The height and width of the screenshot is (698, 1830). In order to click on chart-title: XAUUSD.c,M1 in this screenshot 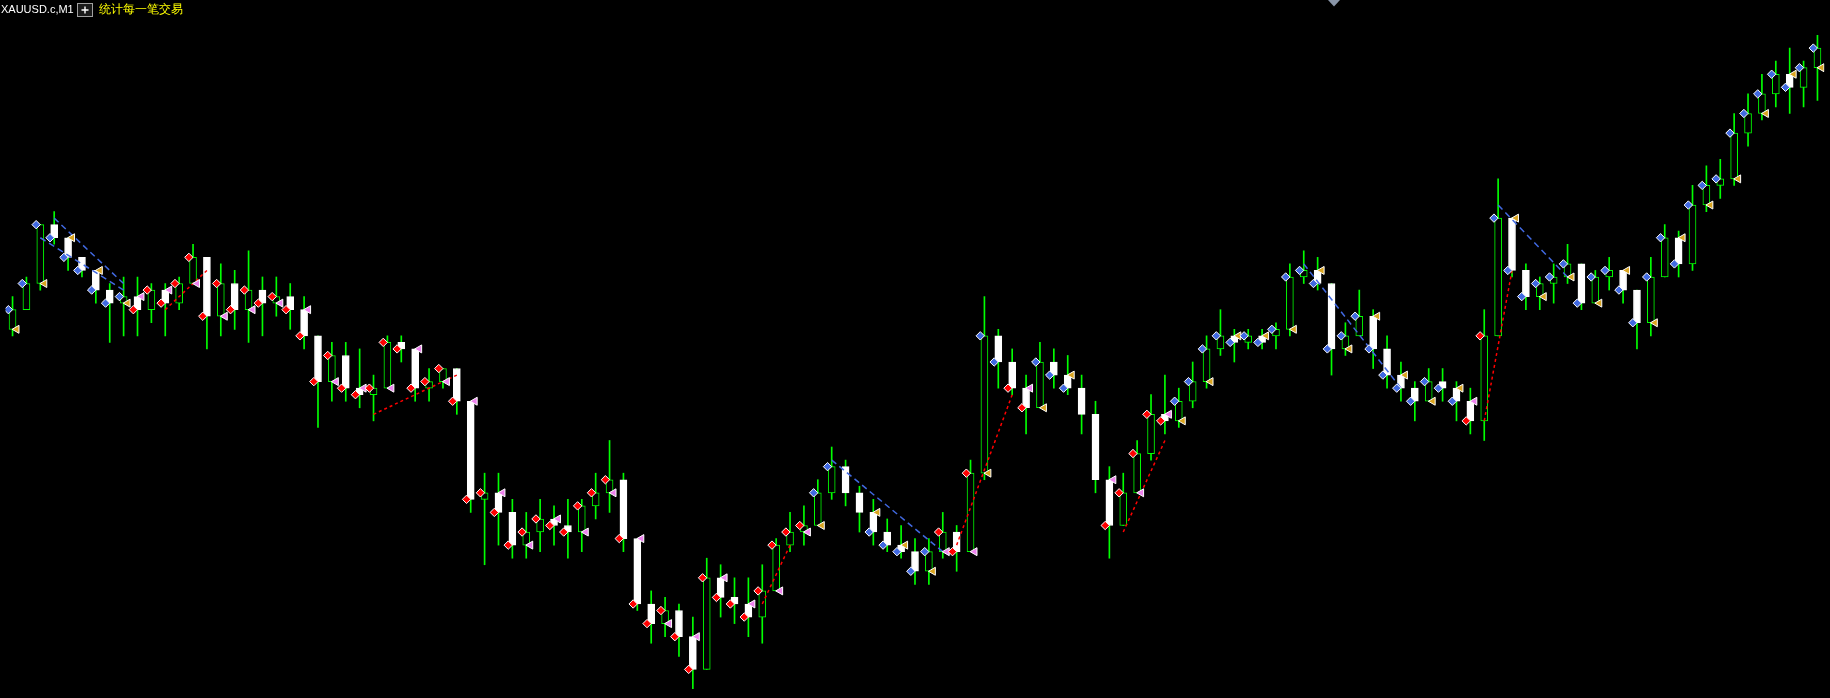, I will do `click(37, 9)`.